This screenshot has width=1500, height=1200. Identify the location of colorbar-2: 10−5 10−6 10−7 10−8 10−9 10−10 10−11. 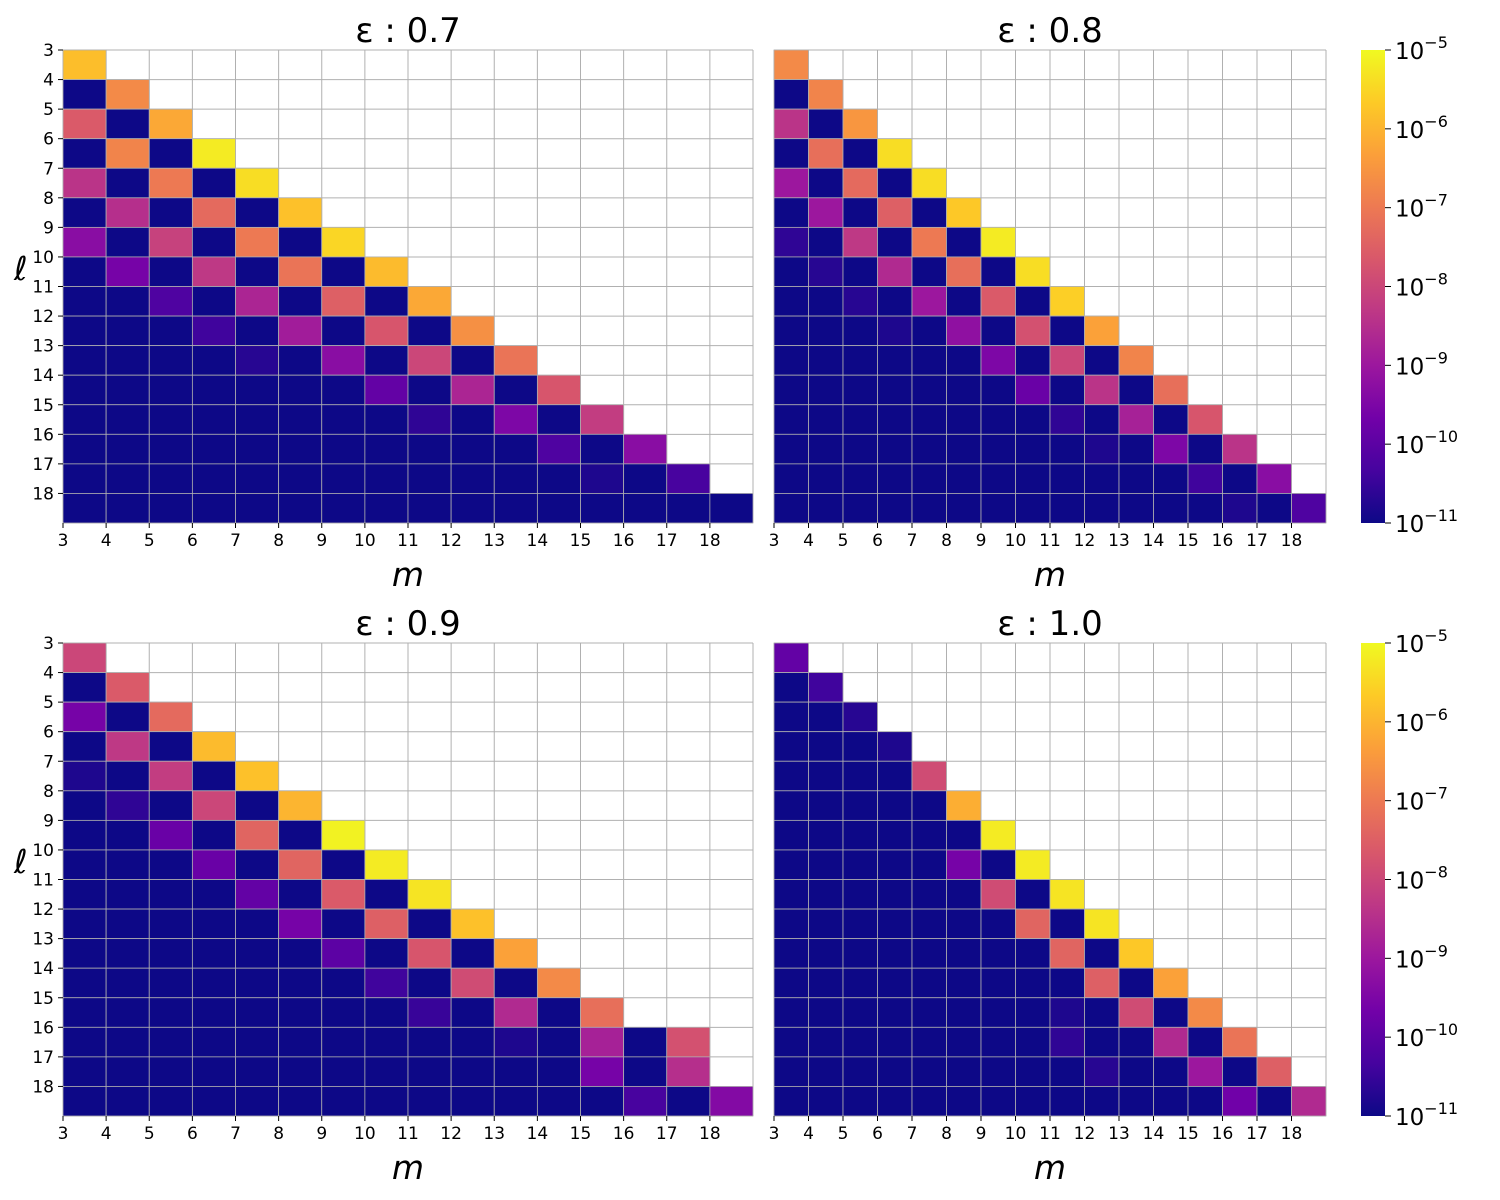
(1409, 878).